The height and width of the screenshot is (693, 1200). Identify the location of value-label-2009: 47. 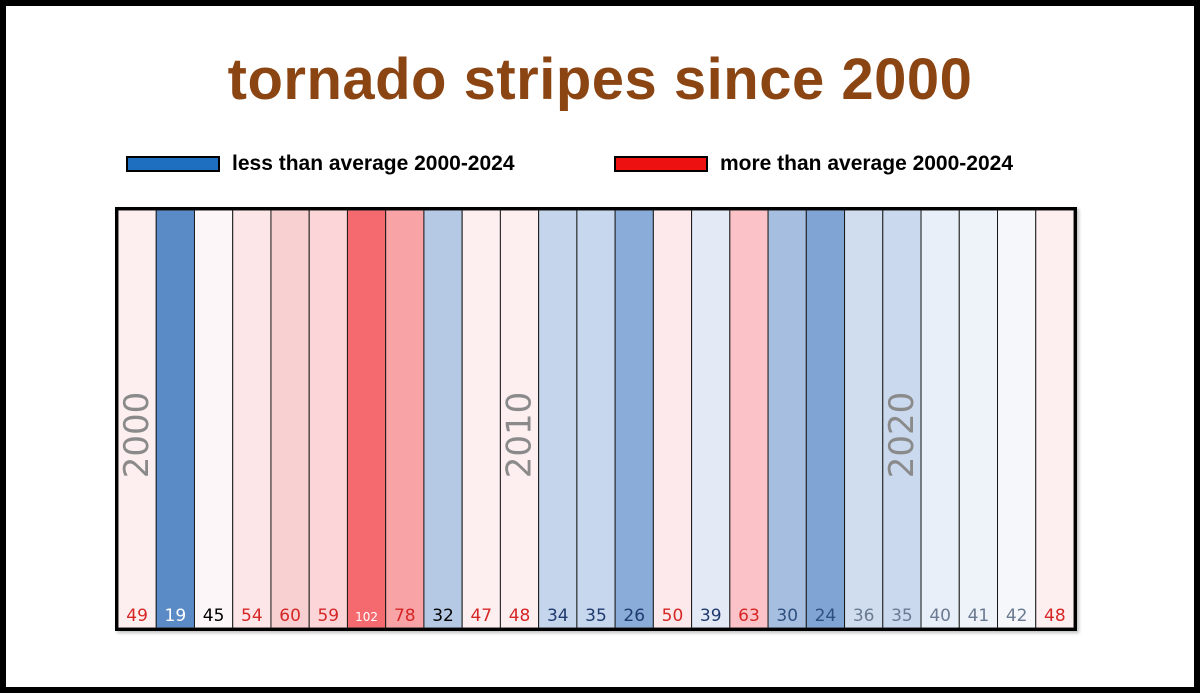
(481, 616).